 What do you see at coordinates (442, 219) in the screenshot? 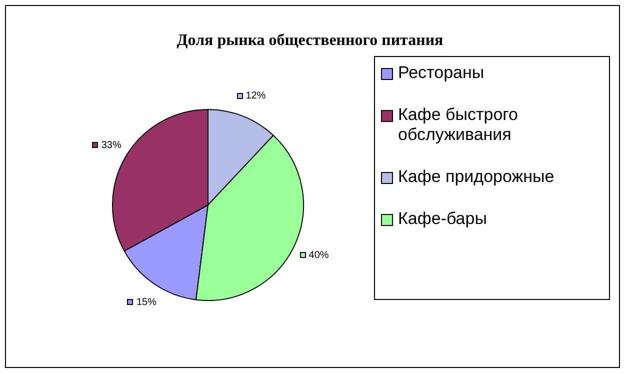
I see `legend-label: Кафе-бары` at bounding box center [442, 219].